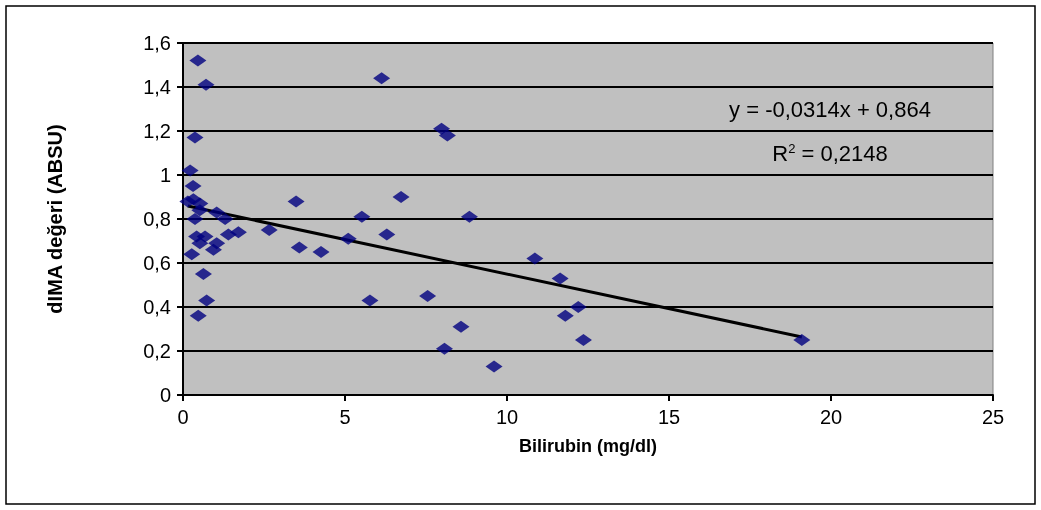 The width and height of the screenshot is (1041, 510). What do you see at coordinates (588, 446) in the screenshot?
I see `x-axis-title: Bilirubin (mg/dl)` at bounding box center [588, 446].